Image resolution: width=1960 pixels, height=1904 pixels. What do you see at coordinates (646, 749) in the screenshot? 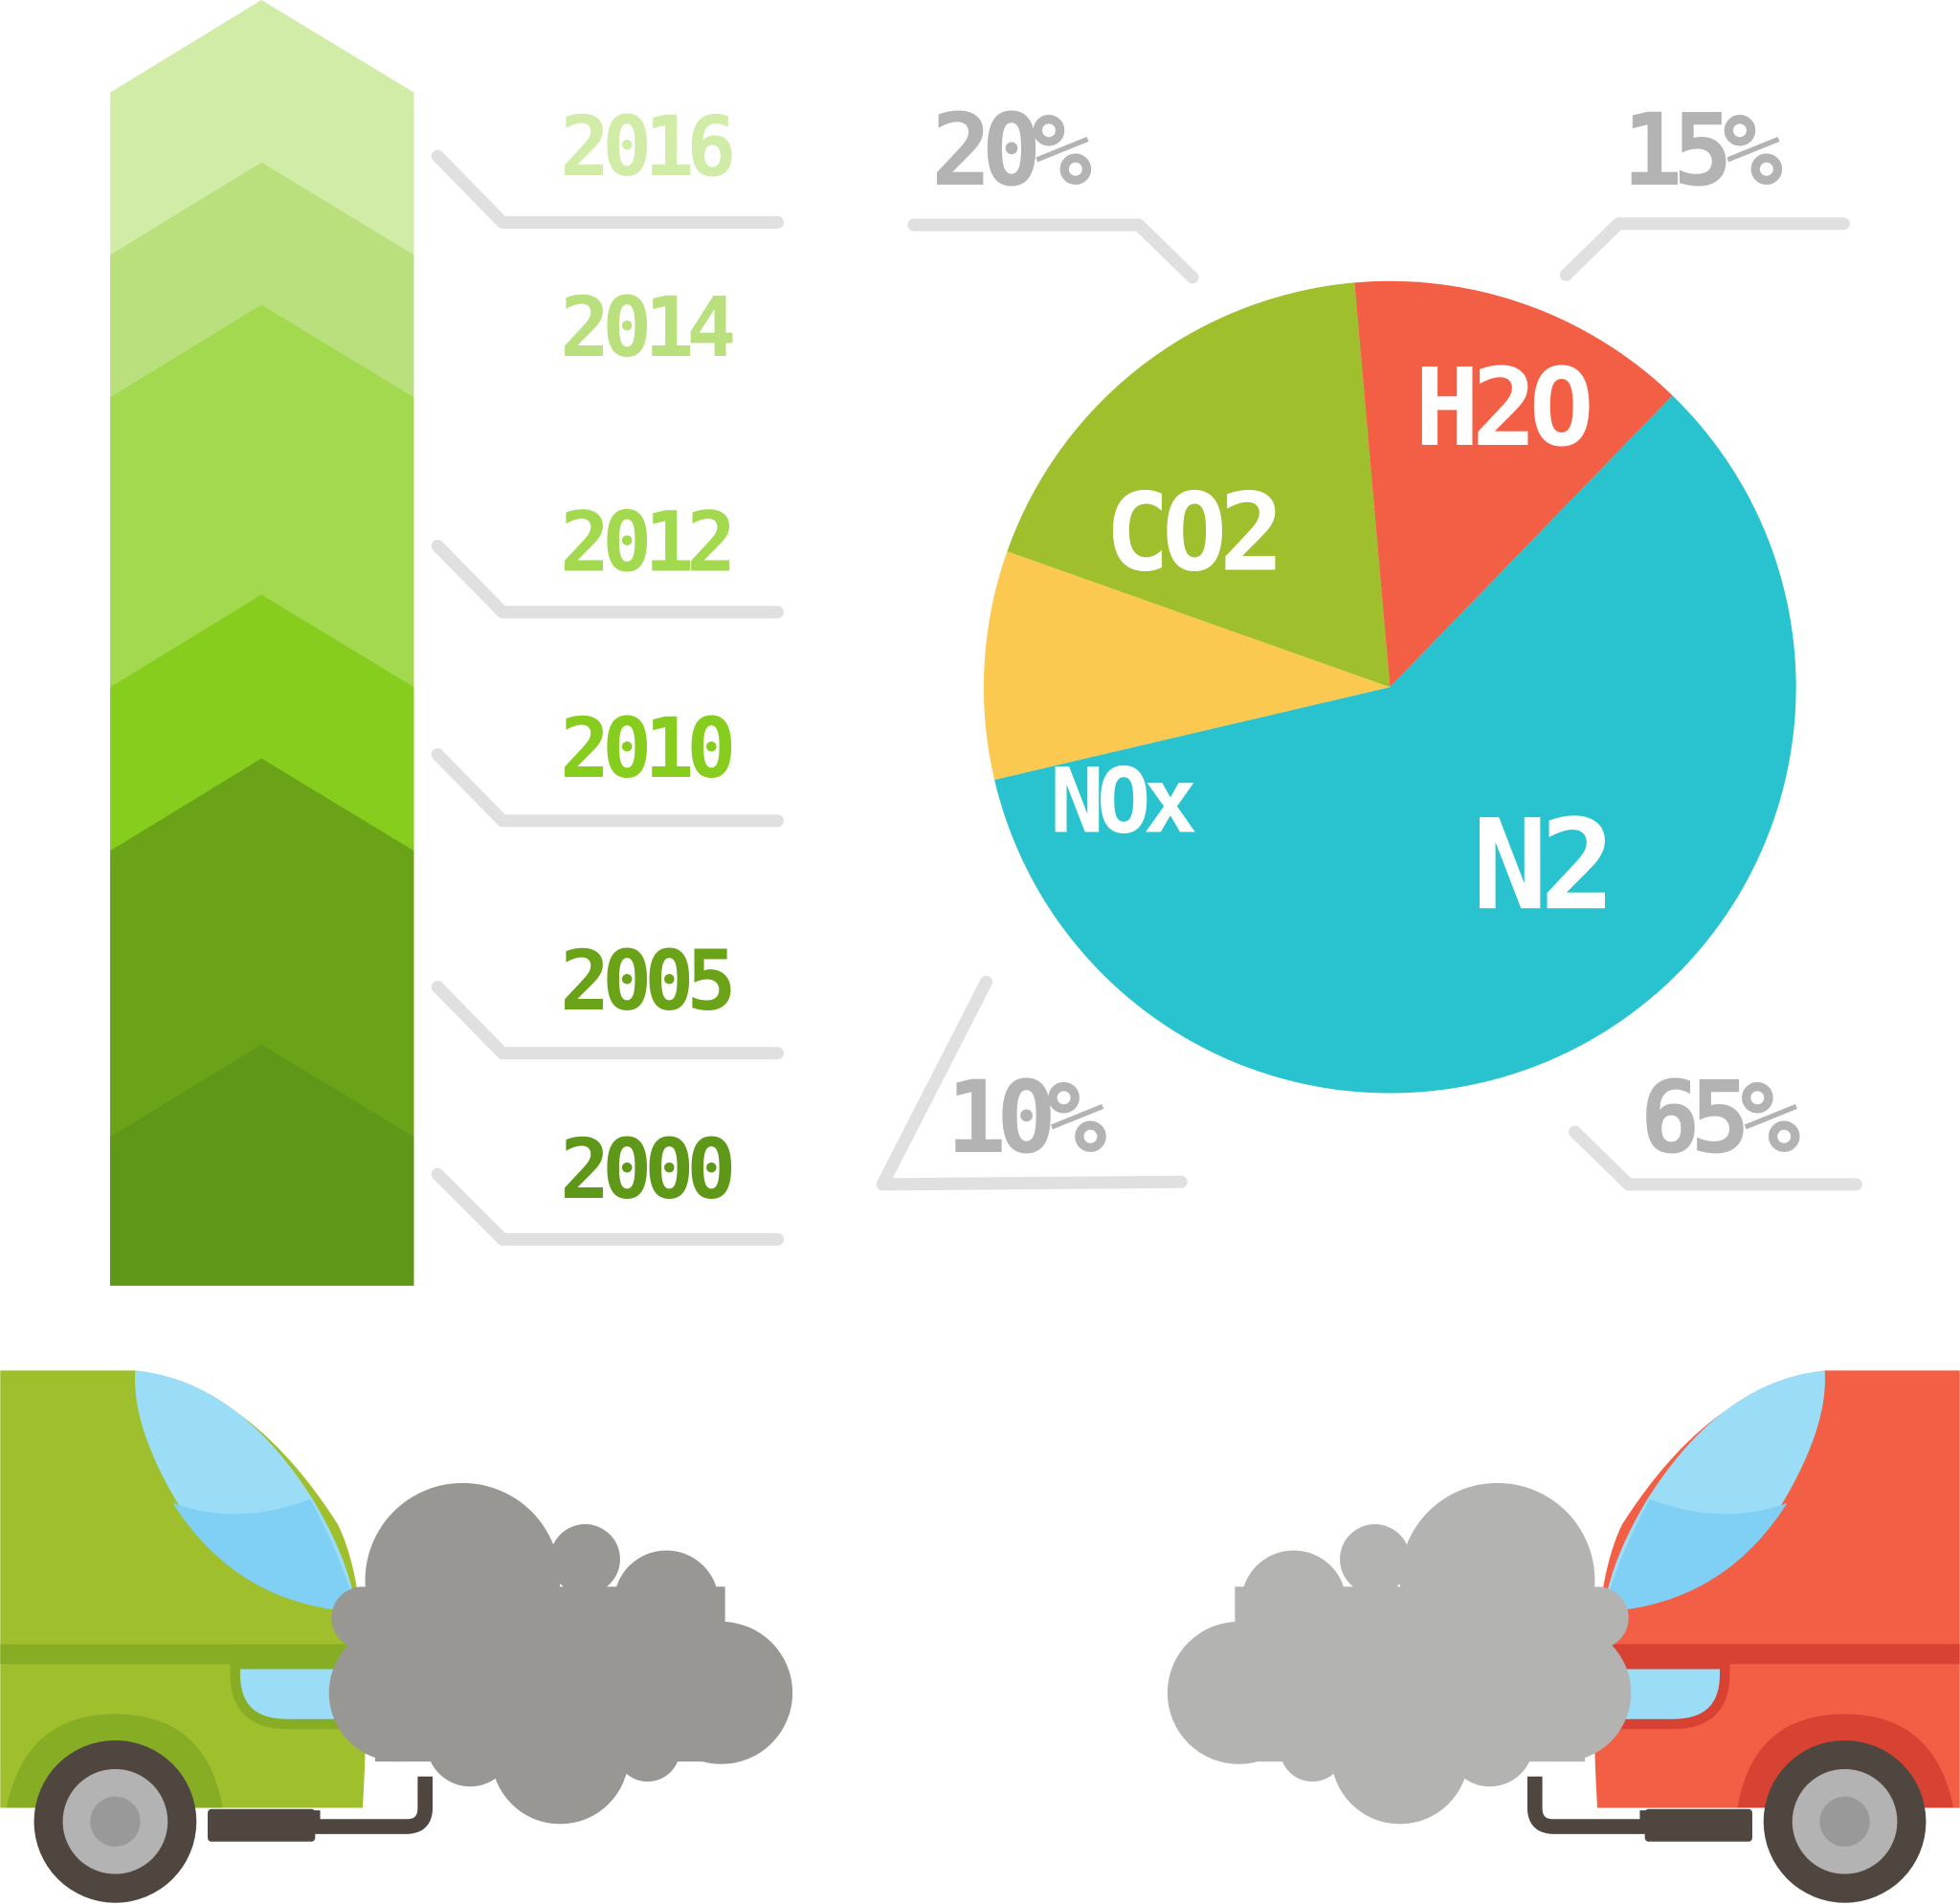
I see `year-label-2010: 2010` at bounding box center [646, 749].